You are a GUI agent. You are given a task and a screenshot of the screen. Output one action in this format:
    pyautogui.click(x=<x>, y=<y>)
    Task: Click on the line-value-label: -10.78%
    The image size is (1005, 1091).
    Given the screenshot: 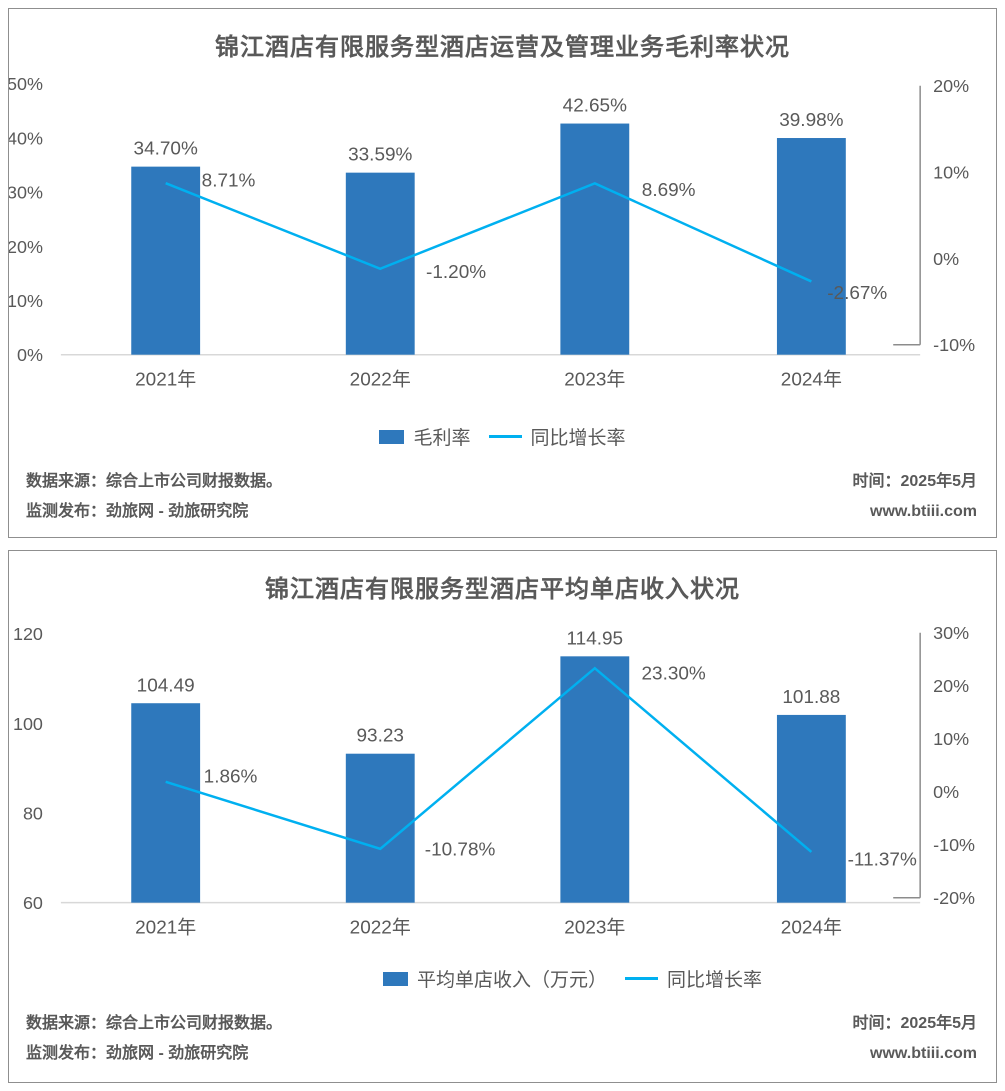 What is the action you would take?
    pyautogui.click(x=460, y=849)
    